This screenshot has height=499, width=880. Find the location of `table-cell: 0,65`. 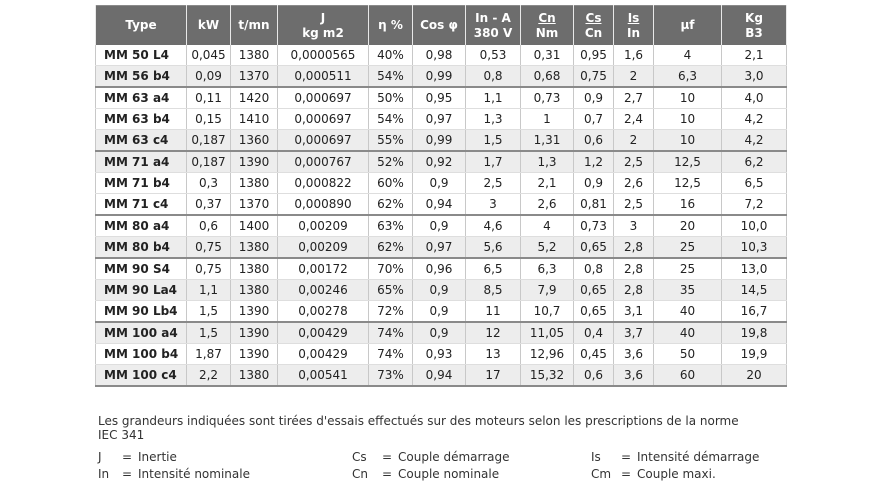

table-cell: 0,65 is located at coordinates (593, 311).